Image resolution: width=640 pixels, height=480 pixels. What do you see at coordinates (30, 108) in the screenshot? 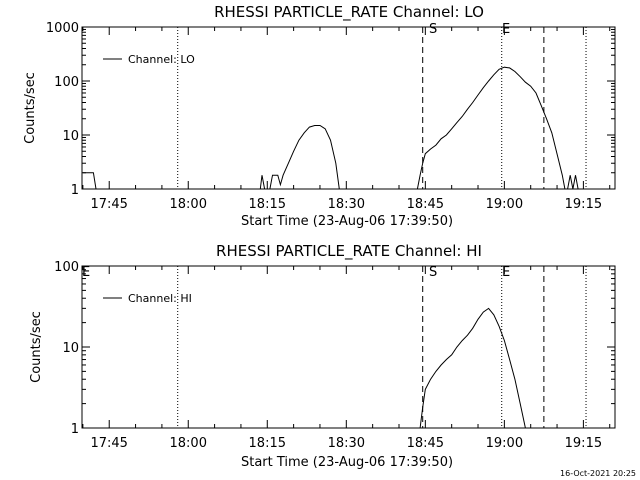
I see `y-axis-label-lo: Counts/sec` at bounding box center [30, 108].